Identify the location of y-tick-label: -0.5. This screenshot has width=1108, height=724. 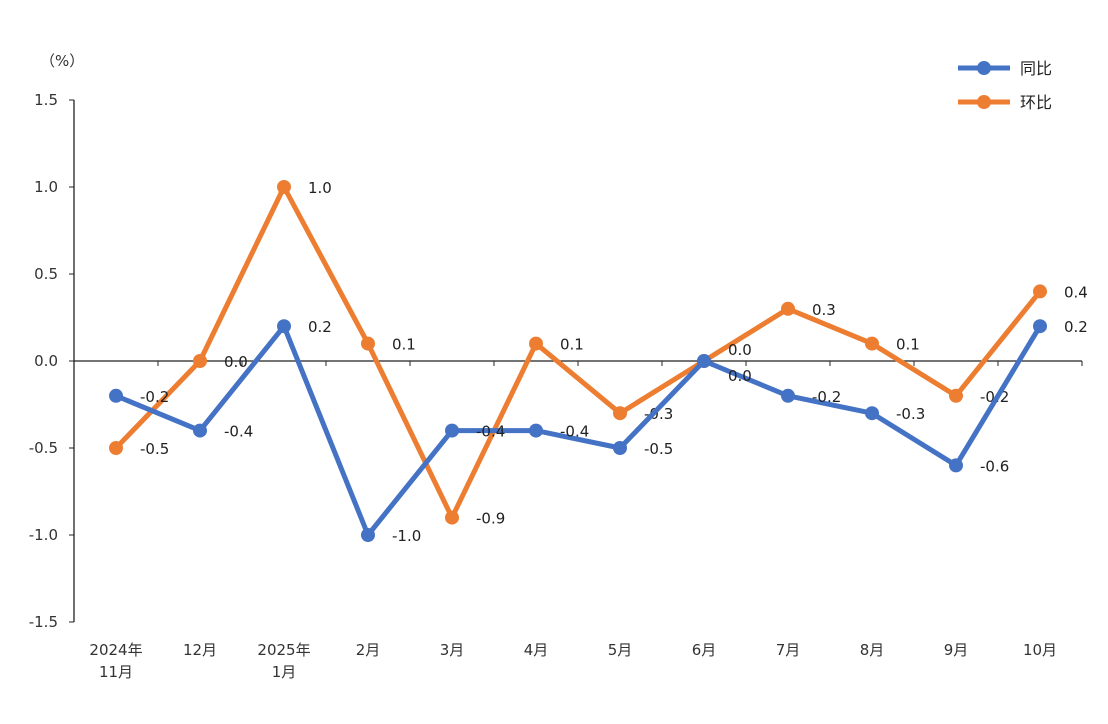
(43, 448).